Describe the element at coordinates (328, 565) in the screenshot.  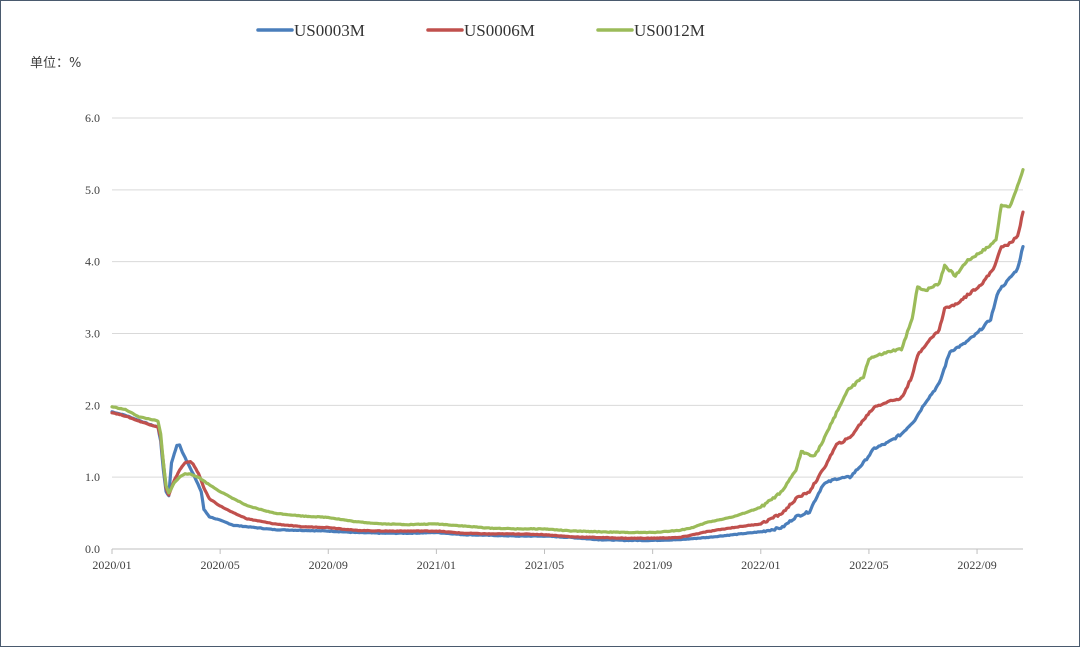
I see `x-tick-label: 2020/09` at that location.